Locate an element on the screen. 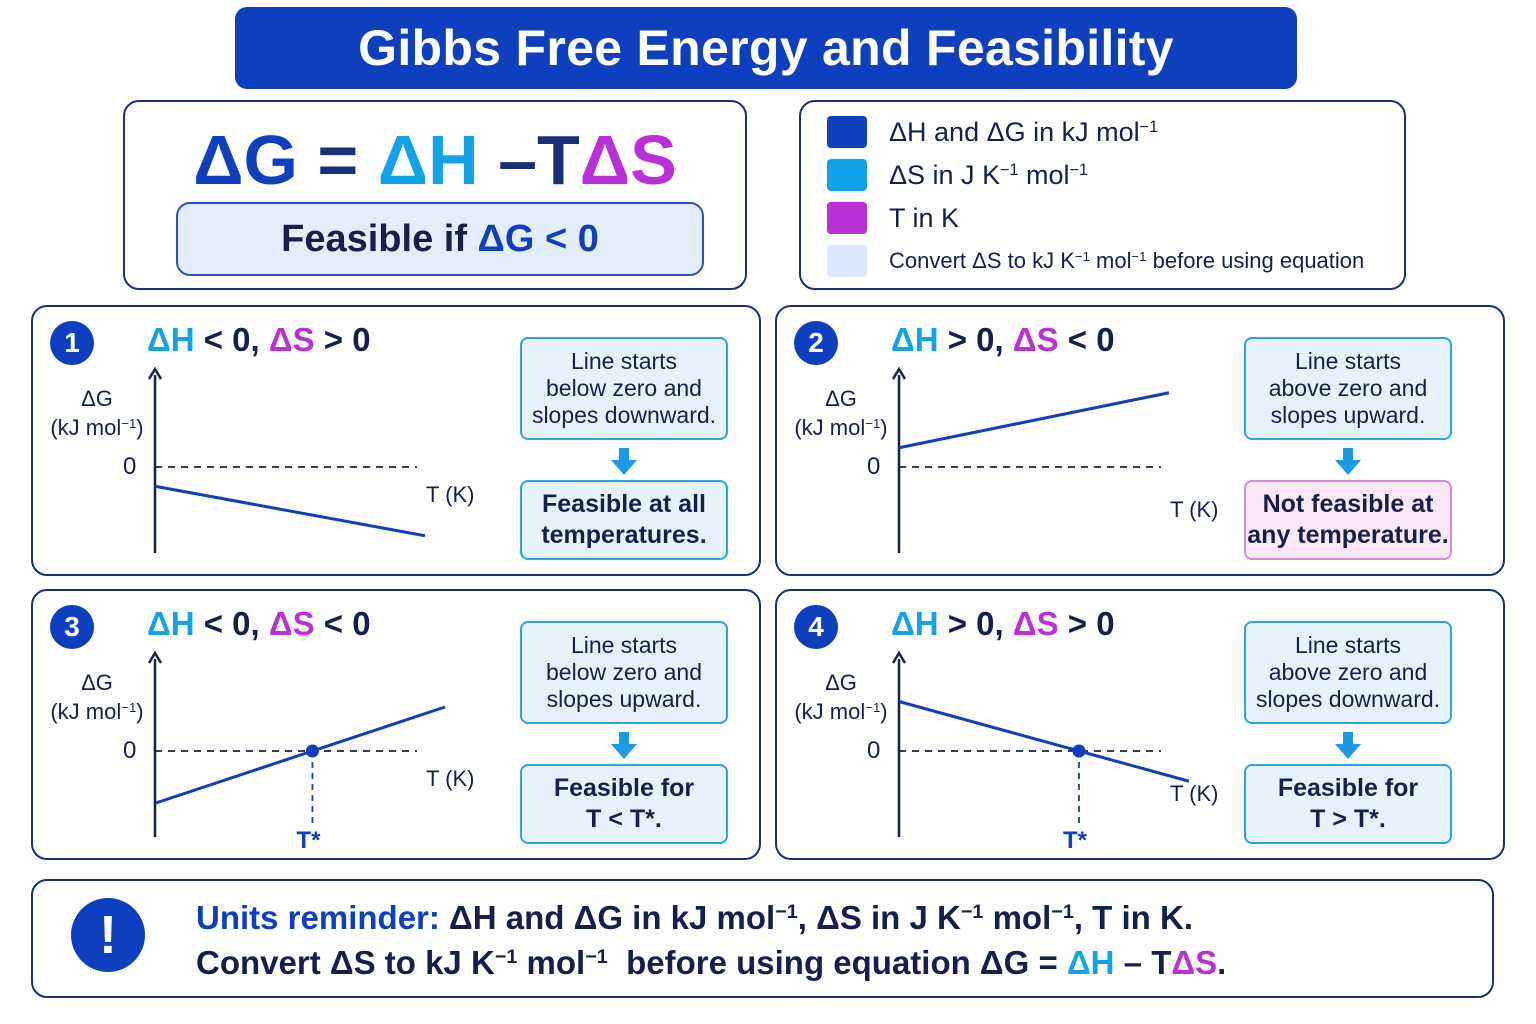  legend-text-pre: ΔH and ΔG in kJ mol is located at coordinates (1014, 131).